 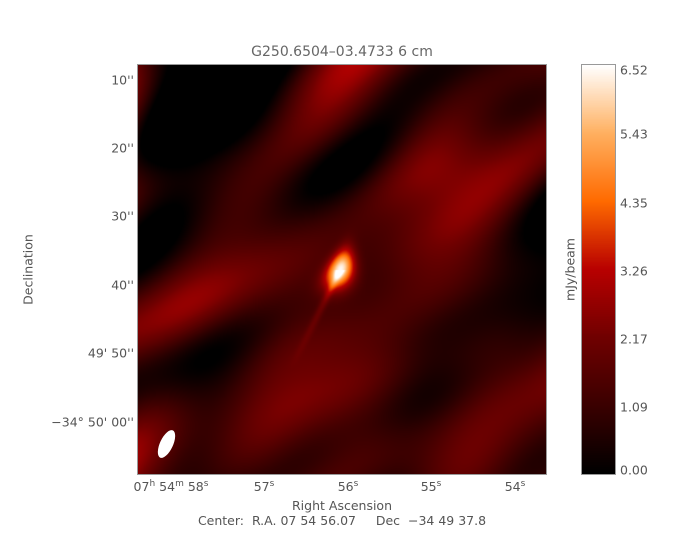 What do you see at coordinates (342, 520) in the screenshot?
I see `center-coordinates: Center: R.A. 07 54 56.07 Dec −34 49 37.8` at bounding box center [342, 520].